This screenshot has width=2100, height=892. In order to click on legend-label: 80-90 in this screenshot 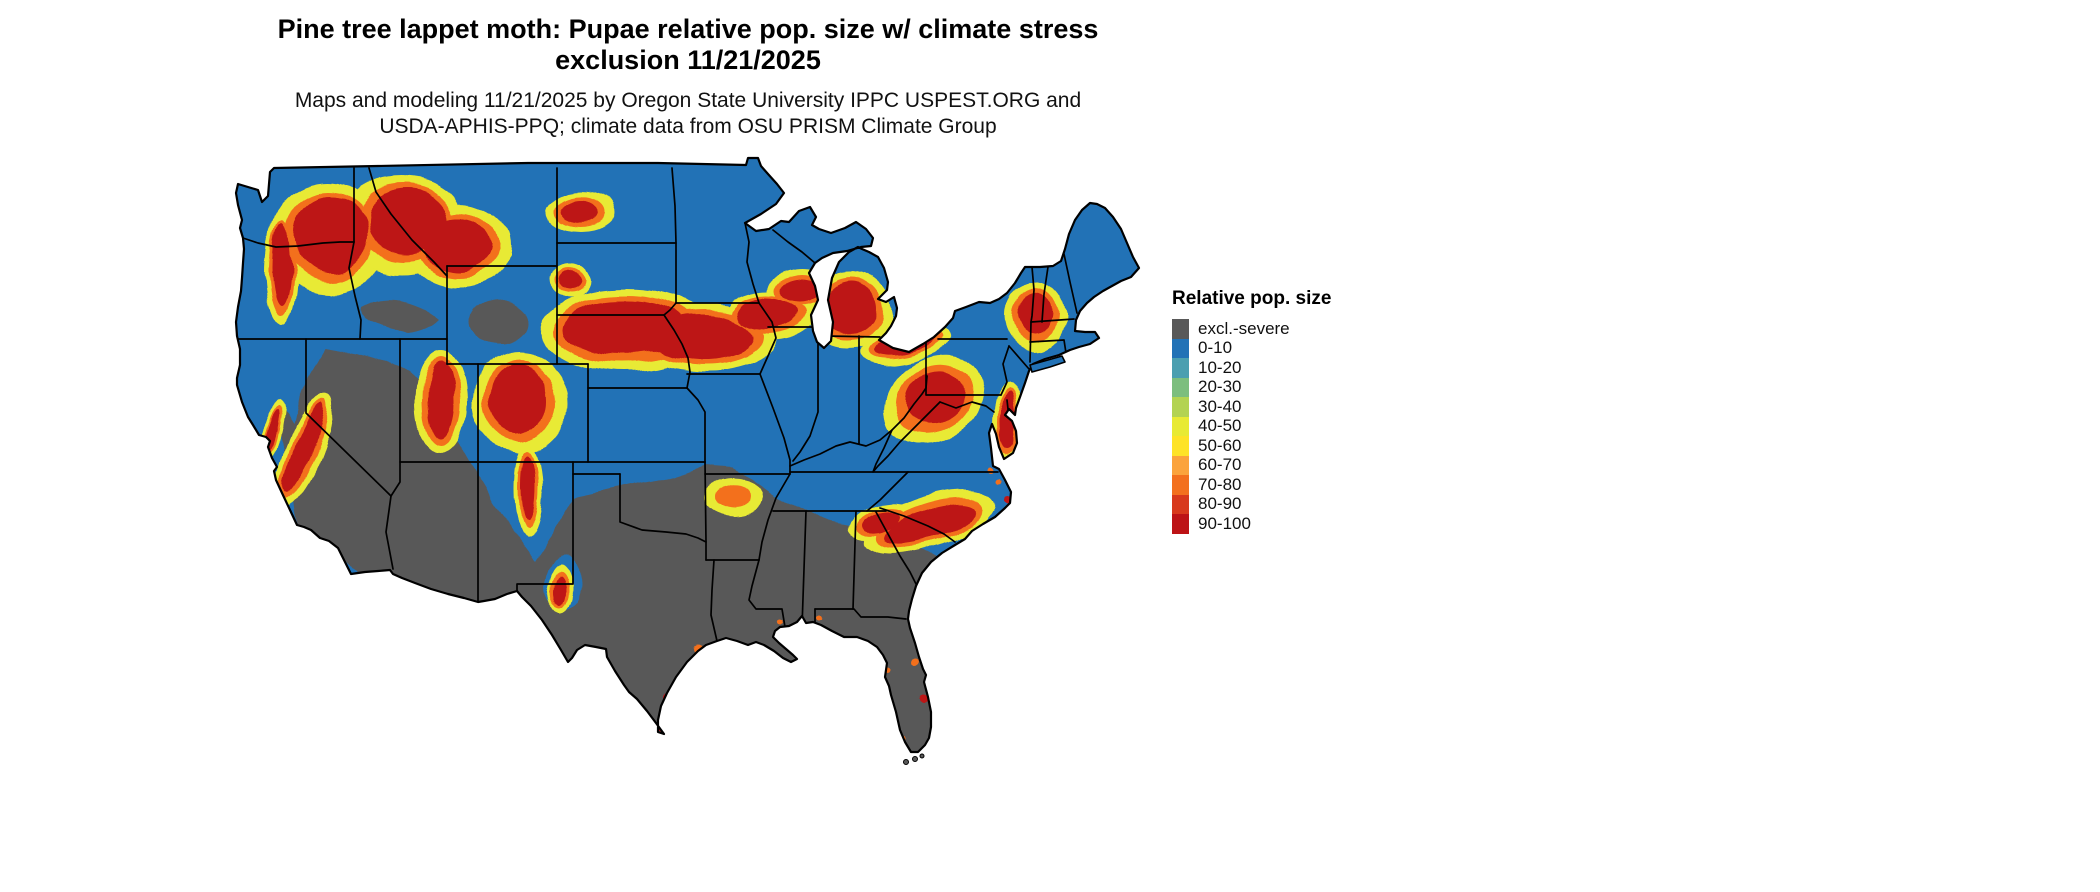, I will do `click(1220, 504)`.